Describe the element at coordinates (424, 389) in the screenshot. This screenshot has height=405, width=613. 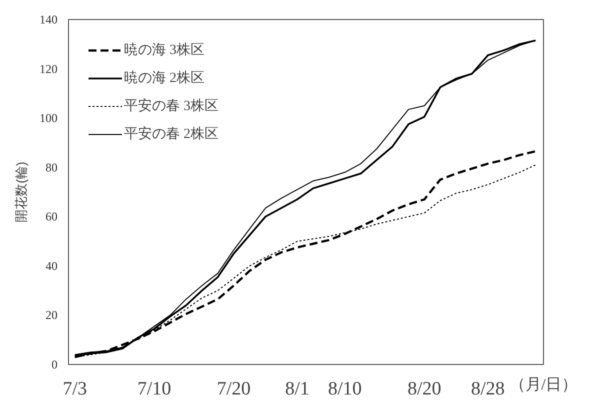
I see `x-tick-label: 8/20` at that location.